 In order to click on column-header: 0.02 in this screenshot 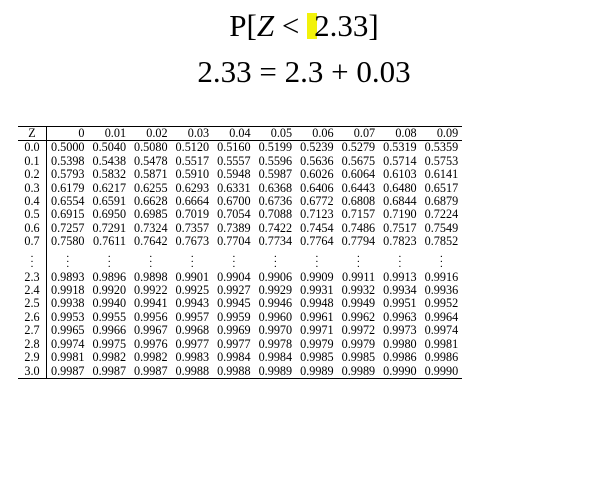, I will do `click(151, 133)`.